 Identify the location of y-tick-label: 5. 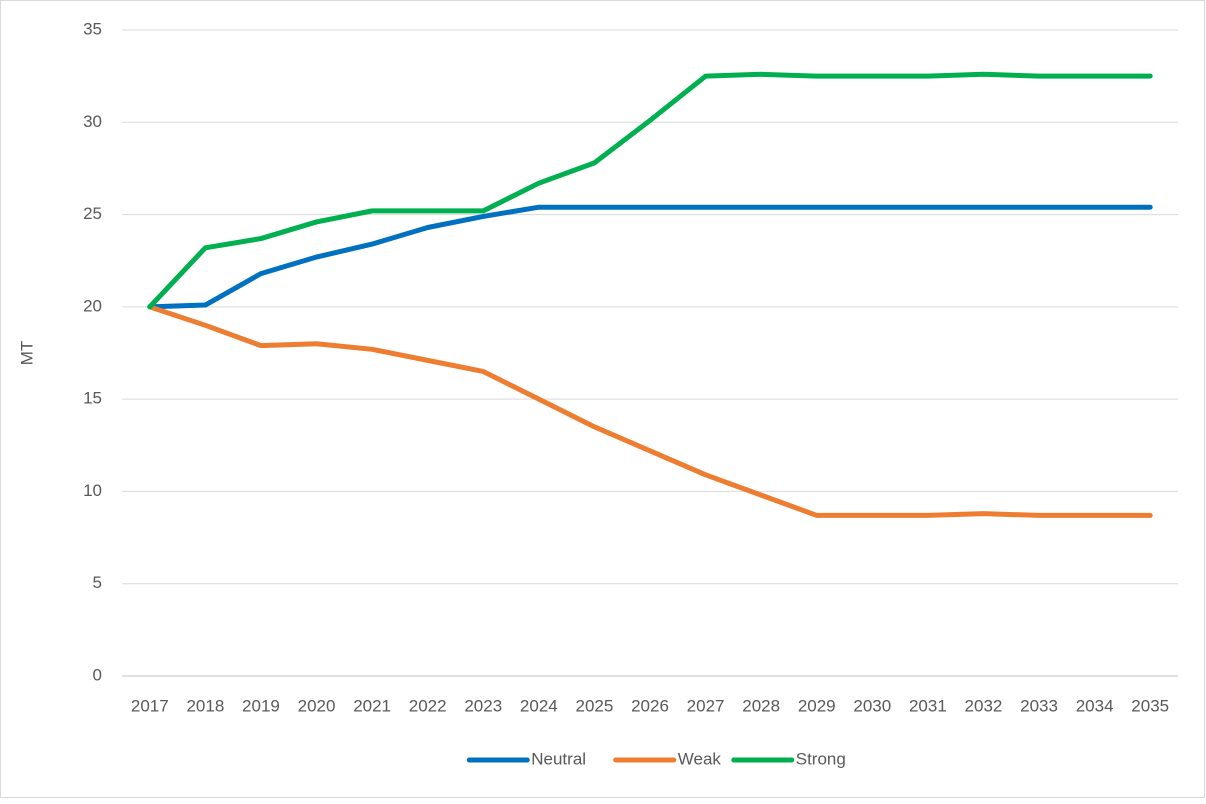
(97, 582).